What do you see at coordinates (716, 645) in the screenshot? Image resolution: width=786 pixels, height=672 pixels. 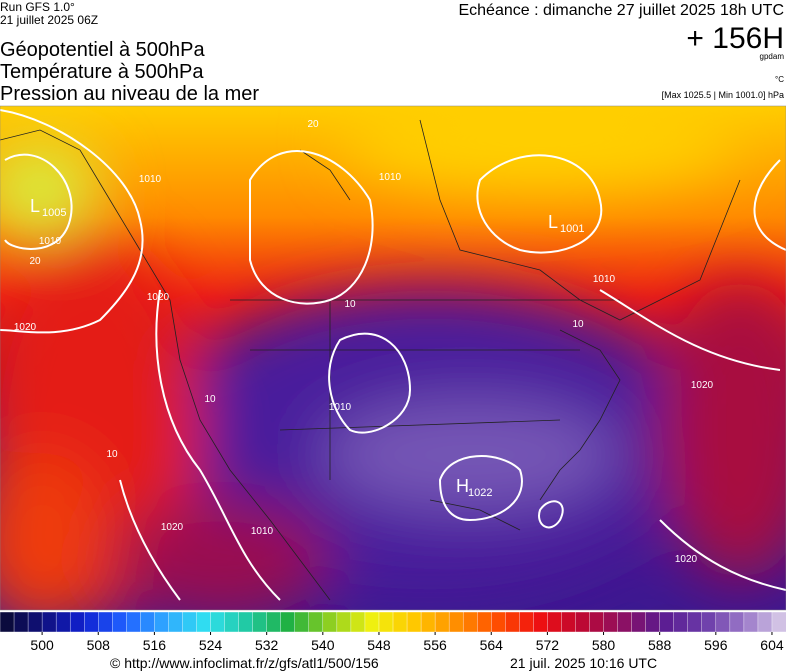 I see `colorbar-label: 596` at bounding box center [716, 645].